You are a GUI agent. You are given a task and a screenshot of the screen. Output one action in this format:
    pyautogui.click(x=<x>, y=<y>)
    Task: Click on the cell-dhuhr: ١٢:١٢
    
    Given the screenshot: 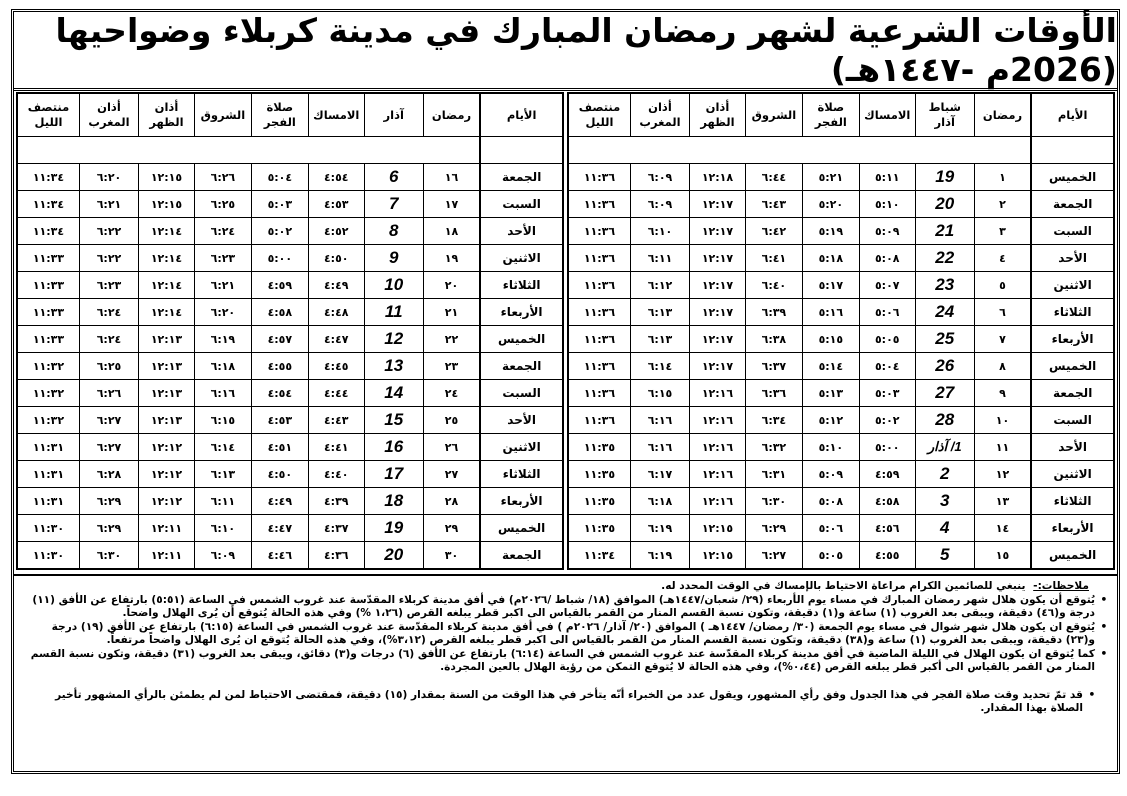 What is the action you would take?
    pyautogui.click(x=166, y=501)
    